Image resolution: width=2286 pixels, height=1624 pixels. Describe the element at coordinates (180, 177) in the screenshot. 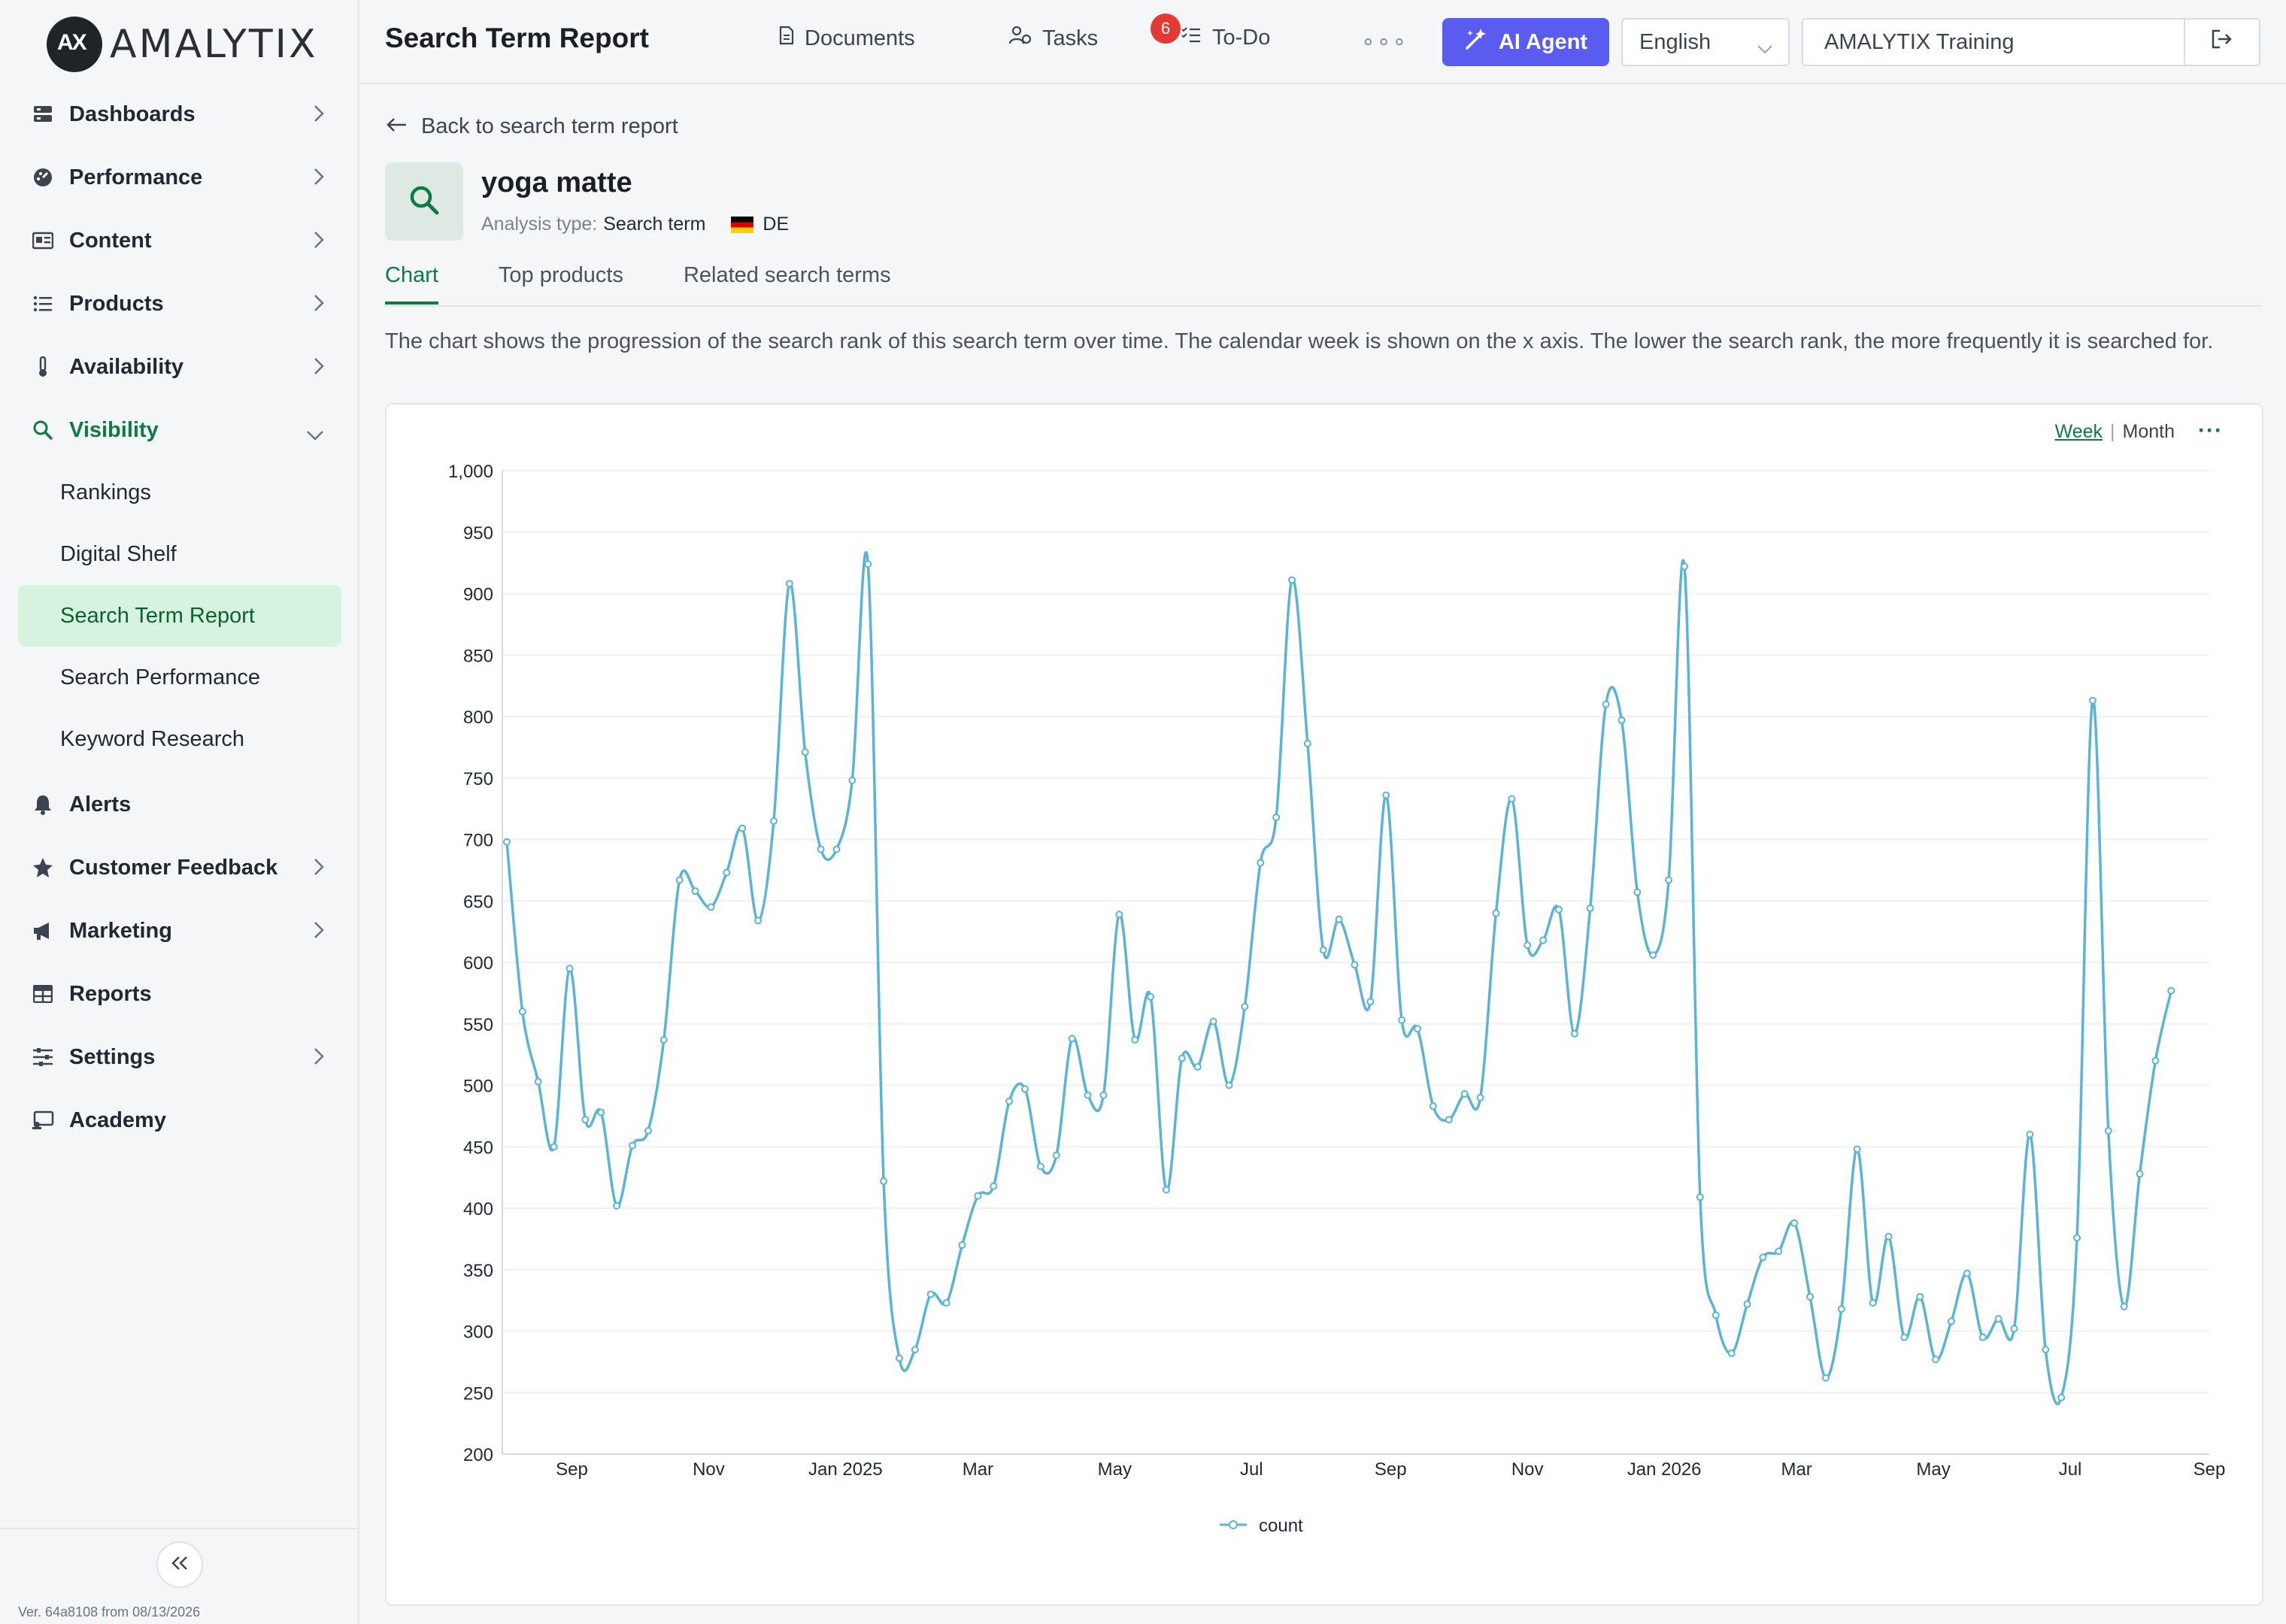

I see `sidebar-item-performance: Performance` at that location.